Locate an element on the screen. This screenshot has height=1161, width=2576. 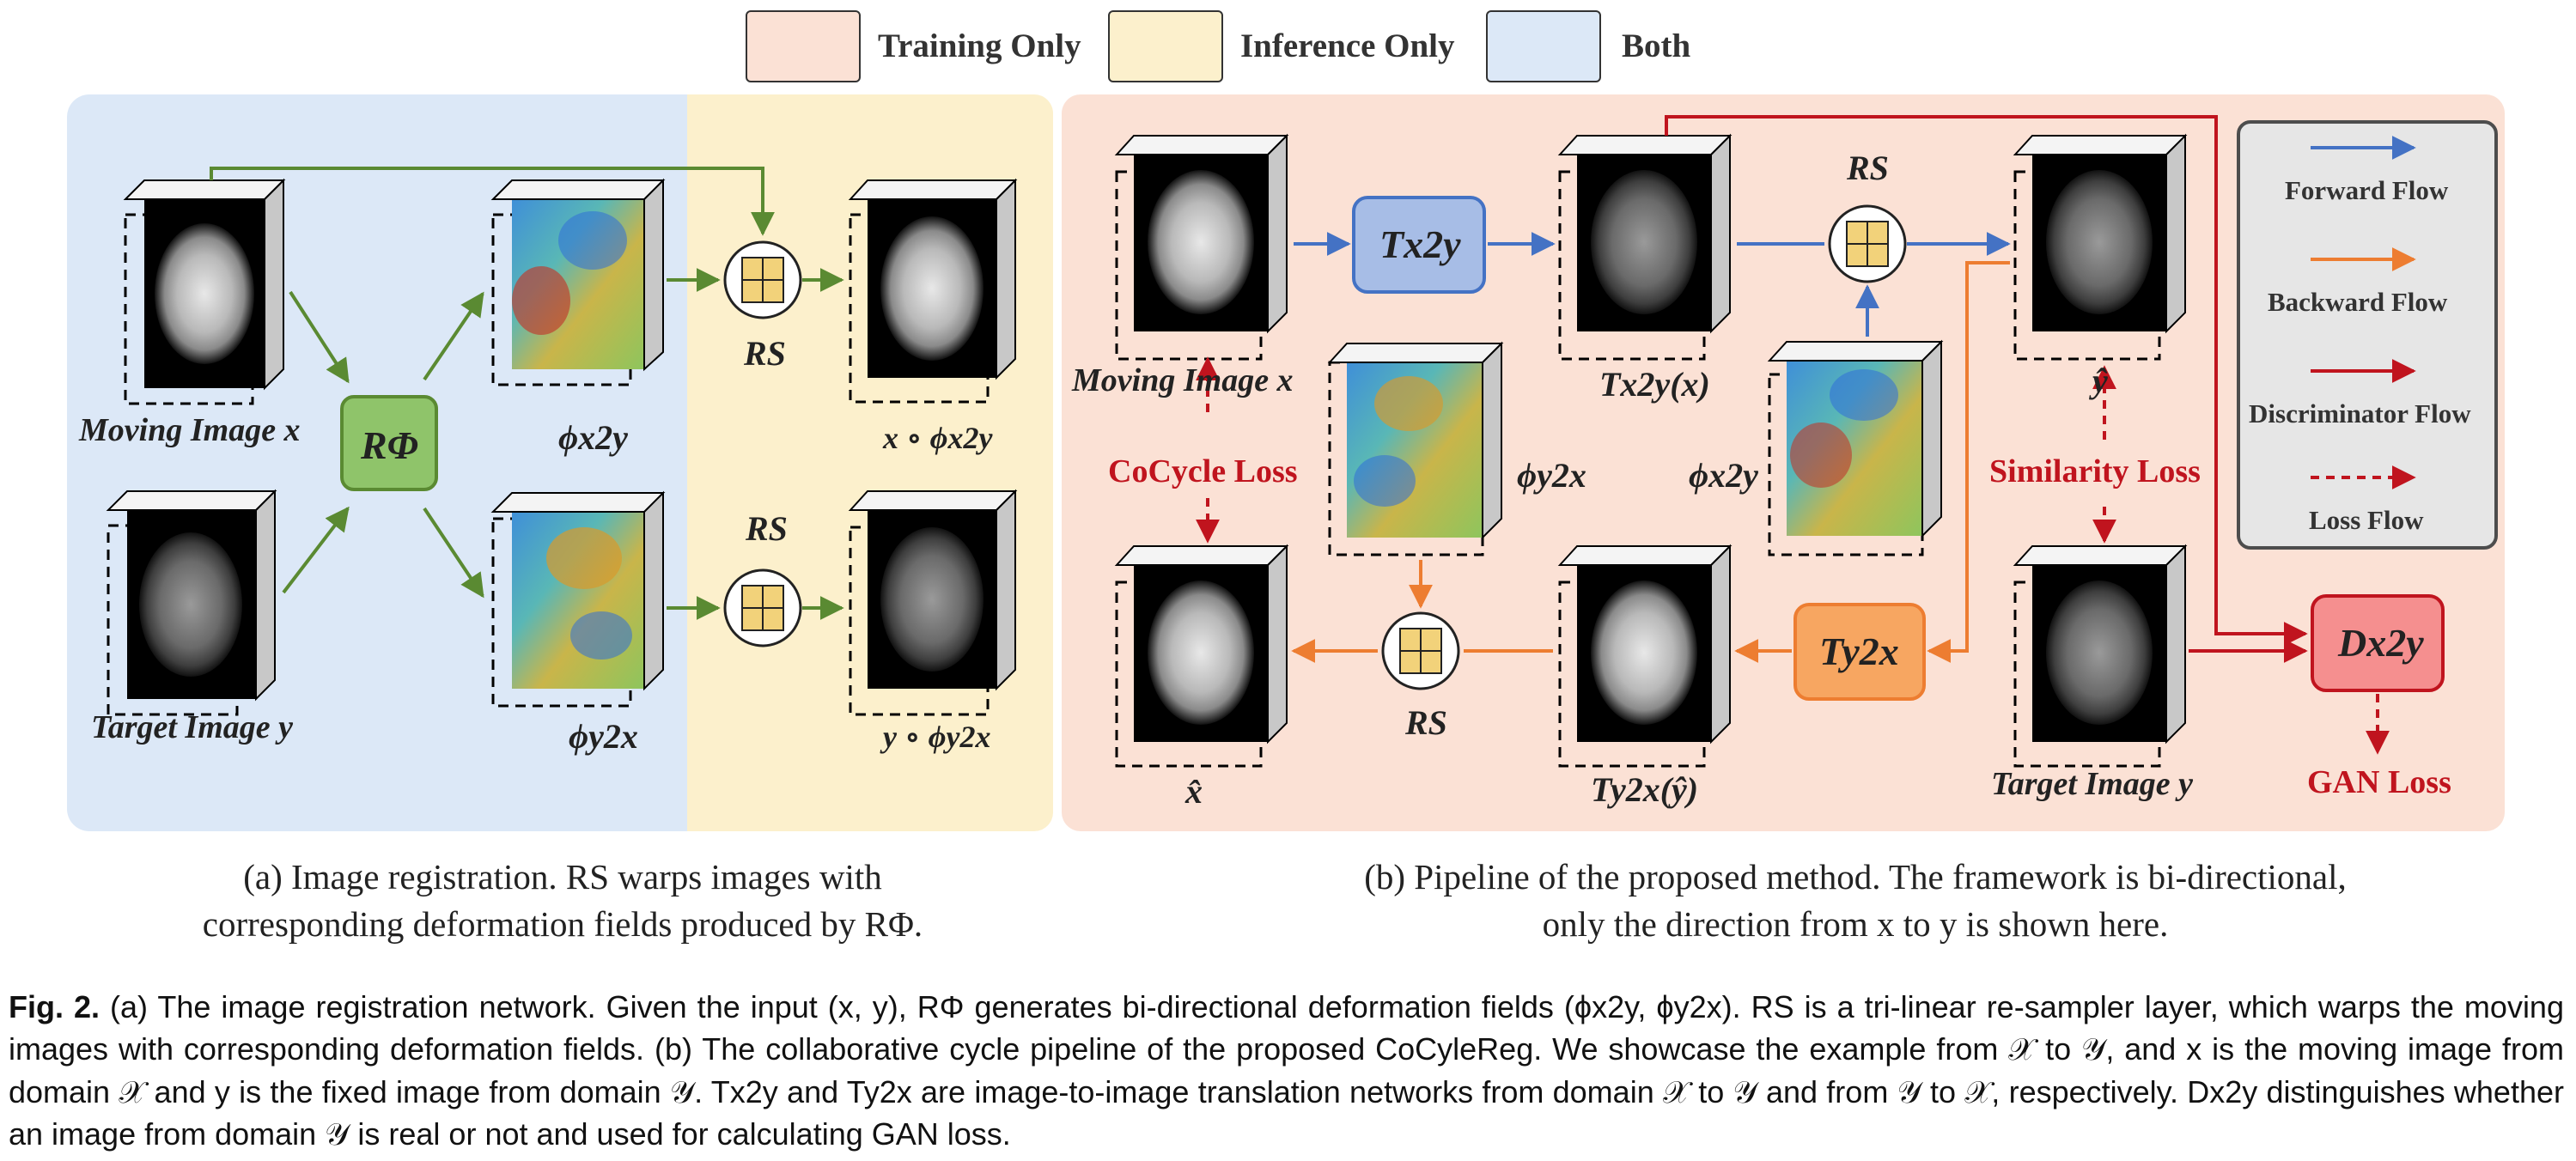
figure-caption-label: Fig. 2. is located at coordinates (54, 1006).